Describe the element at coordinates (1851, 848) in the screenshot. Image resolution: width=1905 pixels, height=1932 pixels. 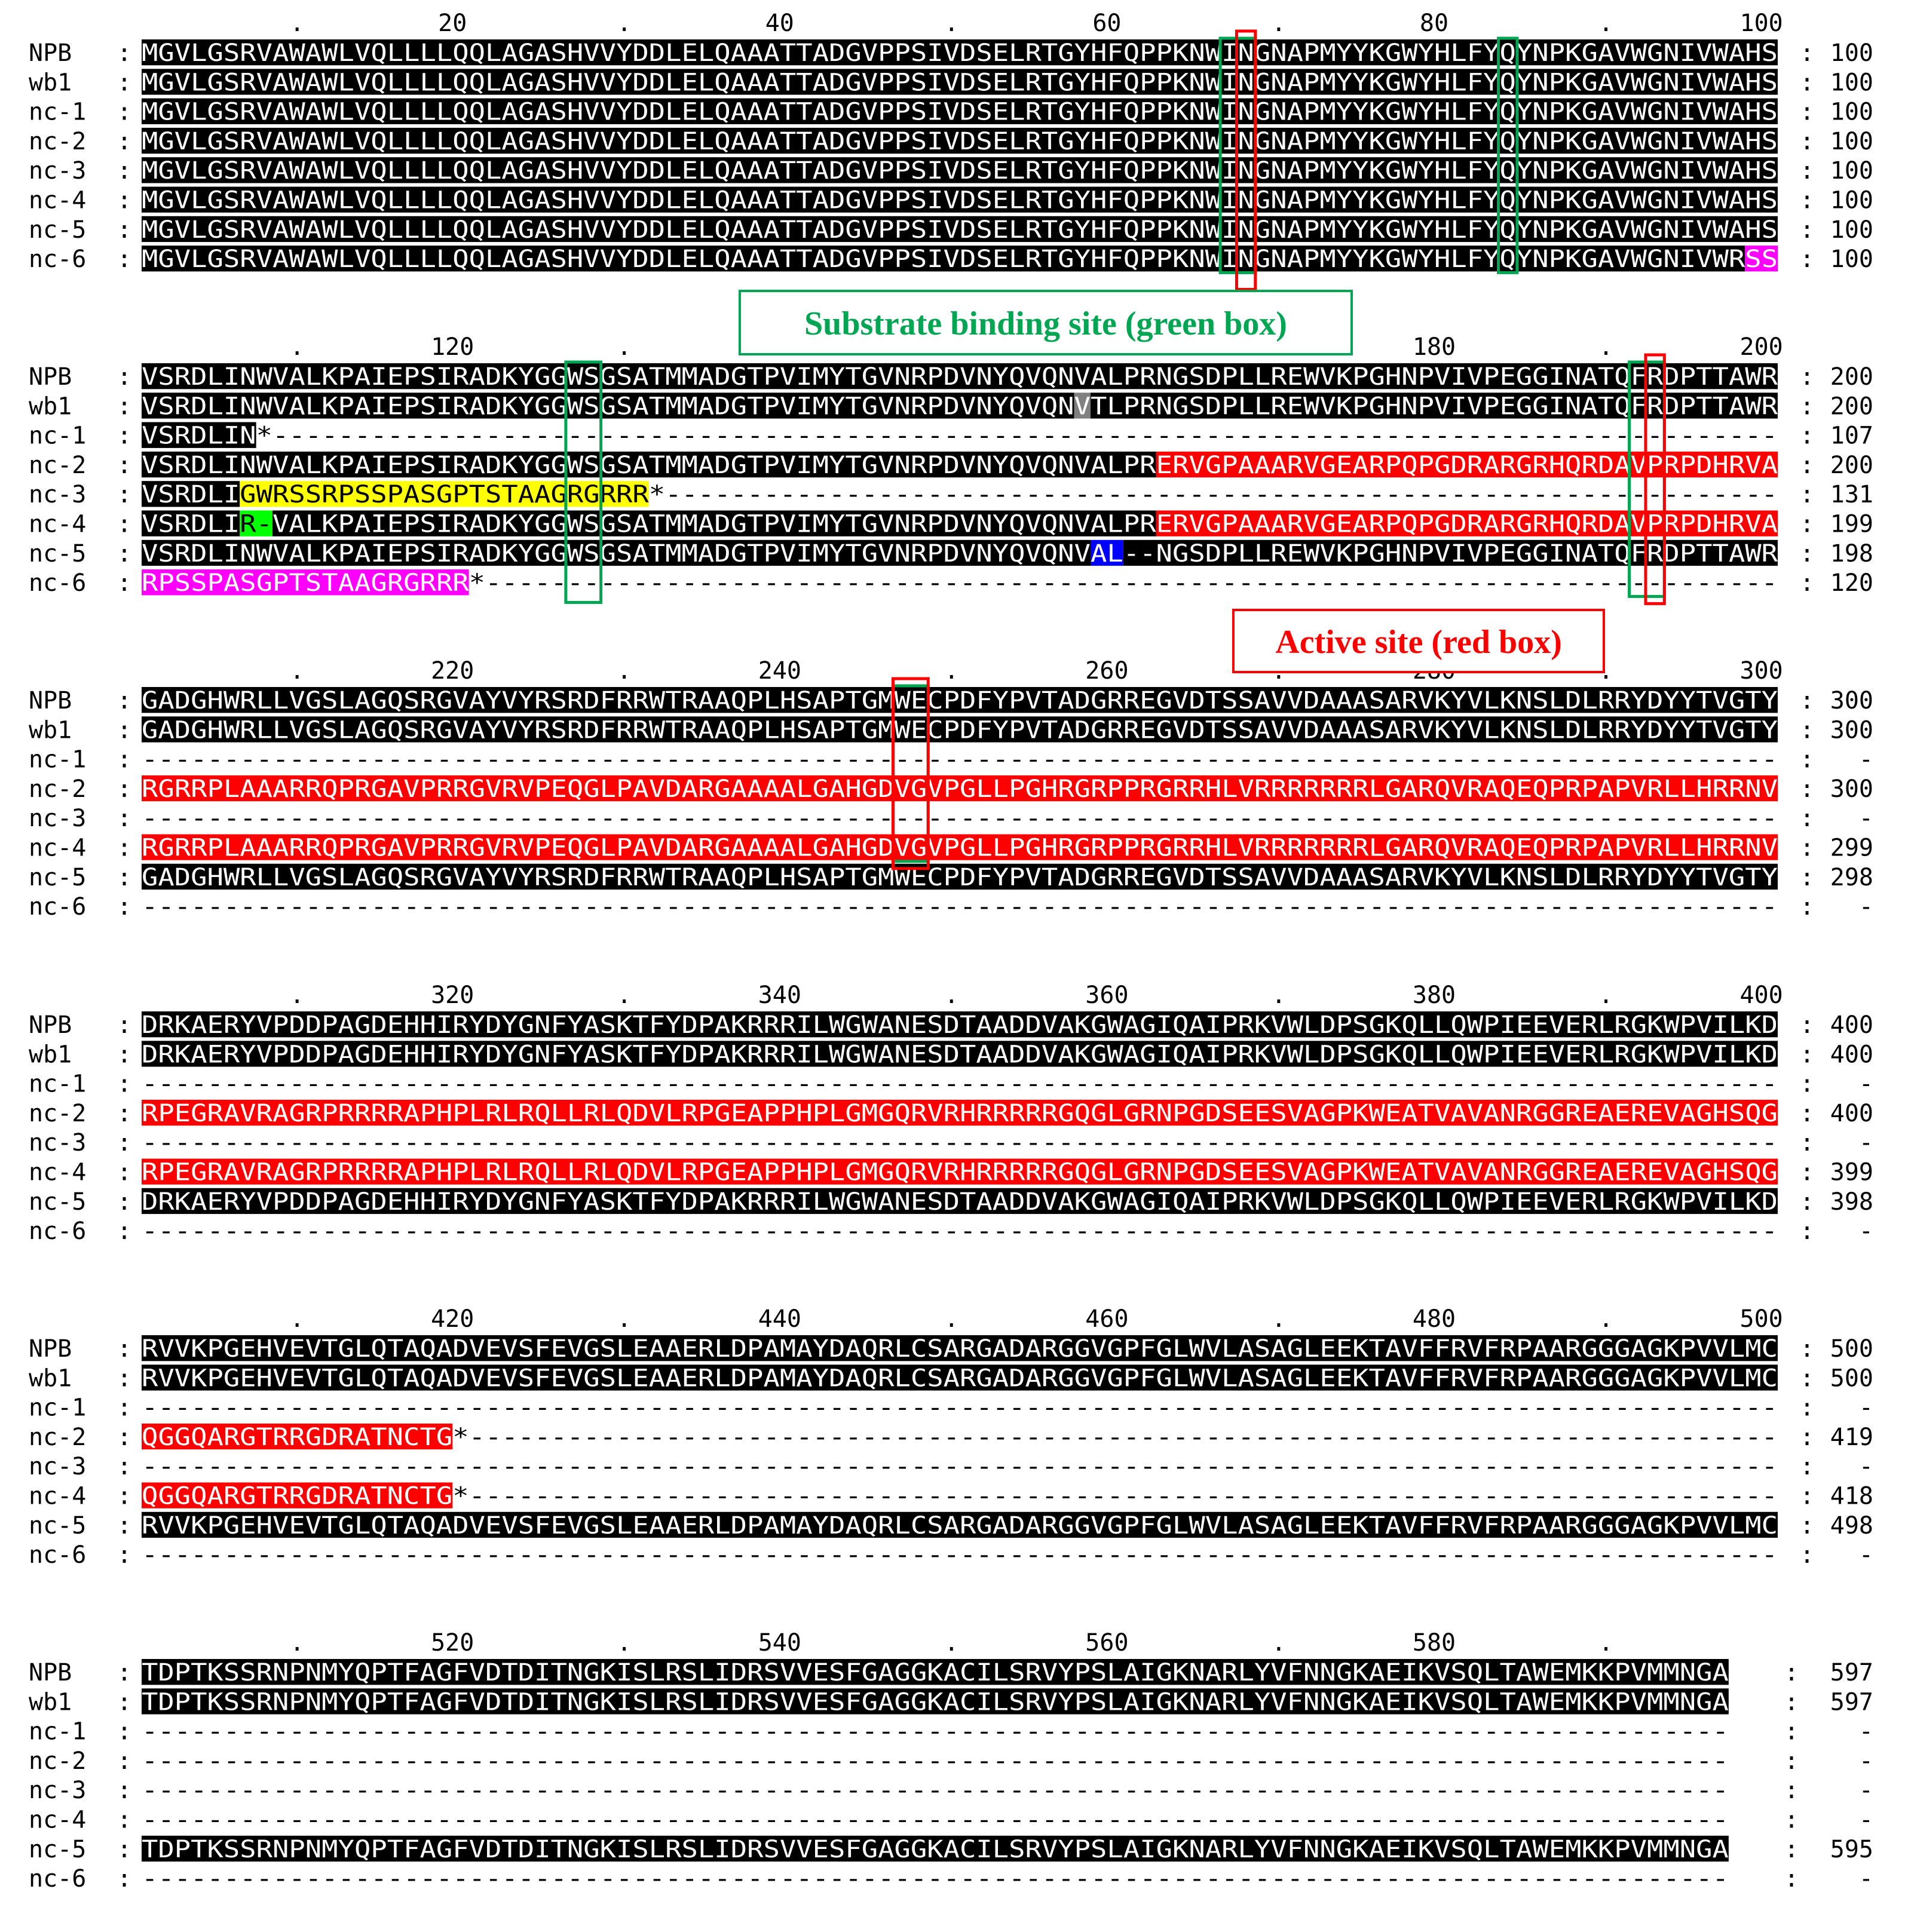
I see `sequence-end-position: 299` at that location.